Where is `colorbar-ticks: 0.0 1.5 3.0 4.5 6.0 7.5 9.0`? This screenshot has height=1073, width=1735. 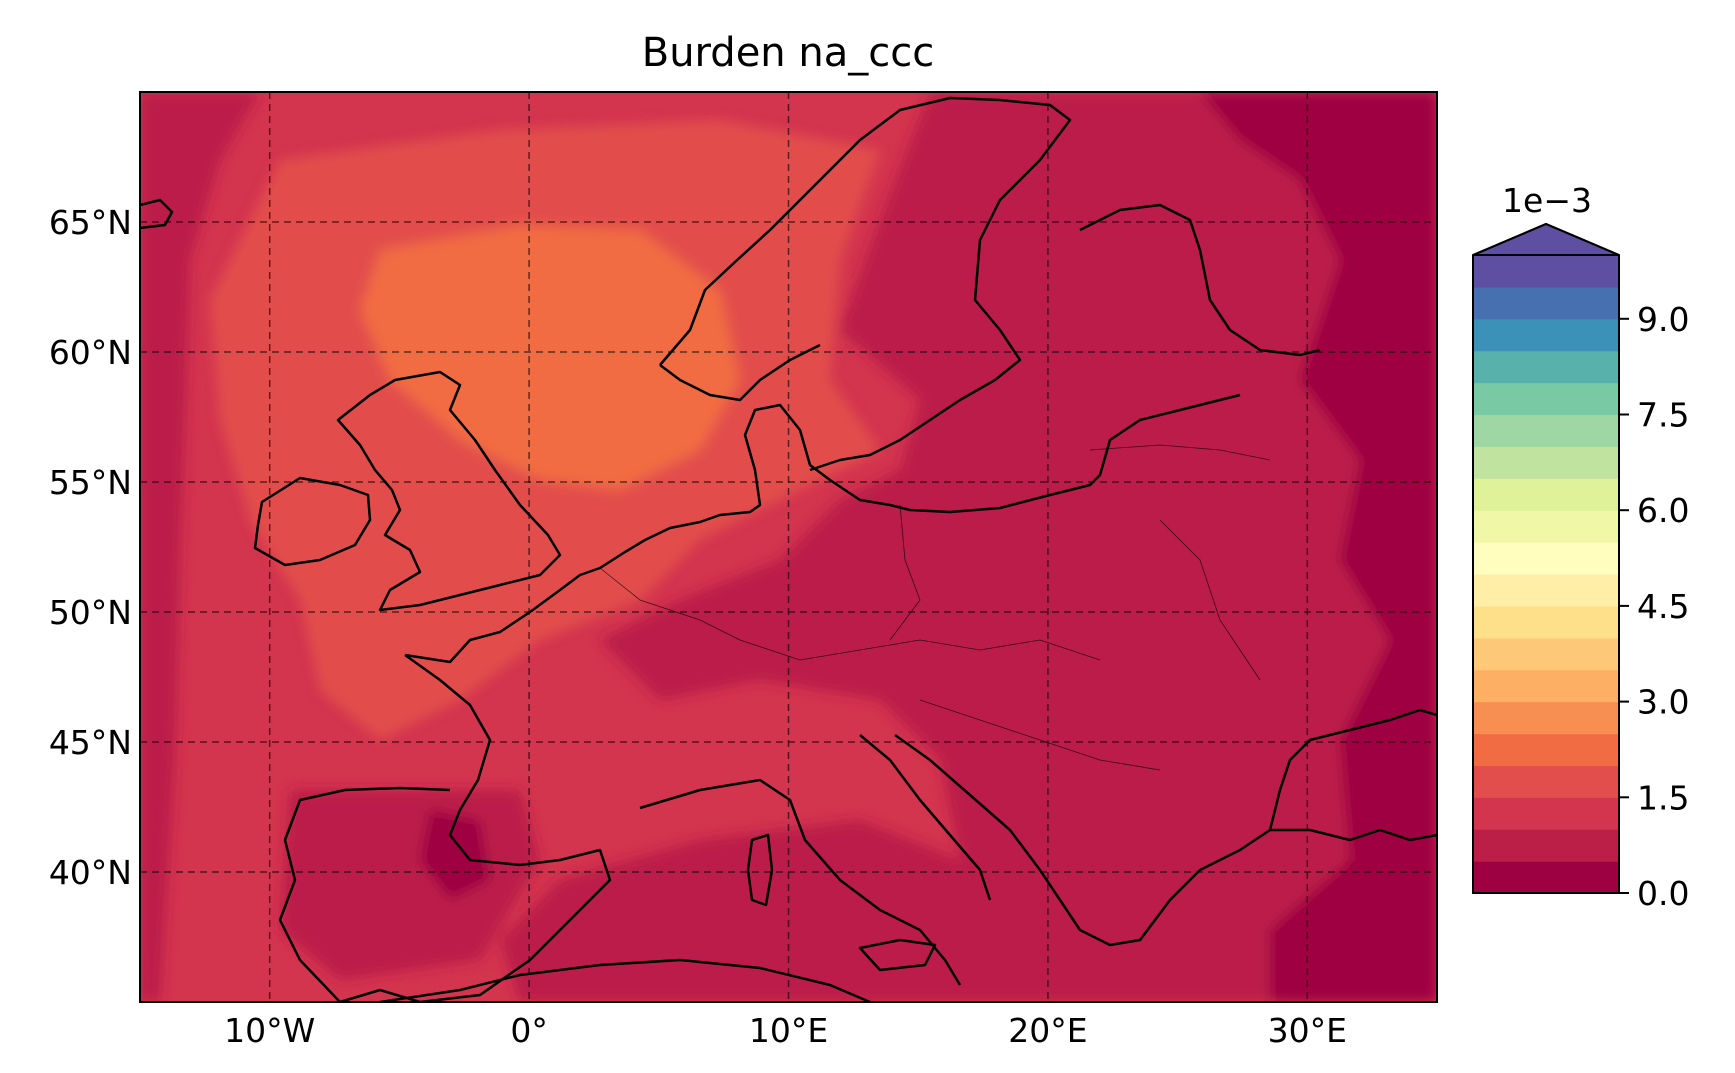
colorbar-ticks: 0.0 1.5 3.0 4.5 6.0 7.5 9.0 is located at coordinates (1654, 606).